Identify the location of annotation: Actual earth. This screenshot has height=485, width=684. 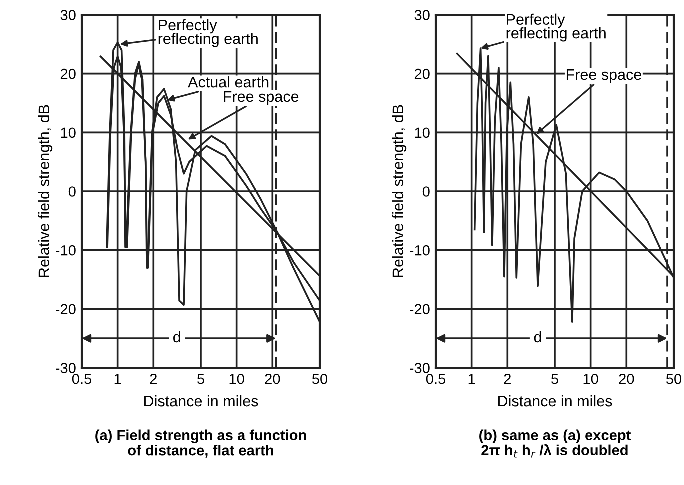
(228, 82).